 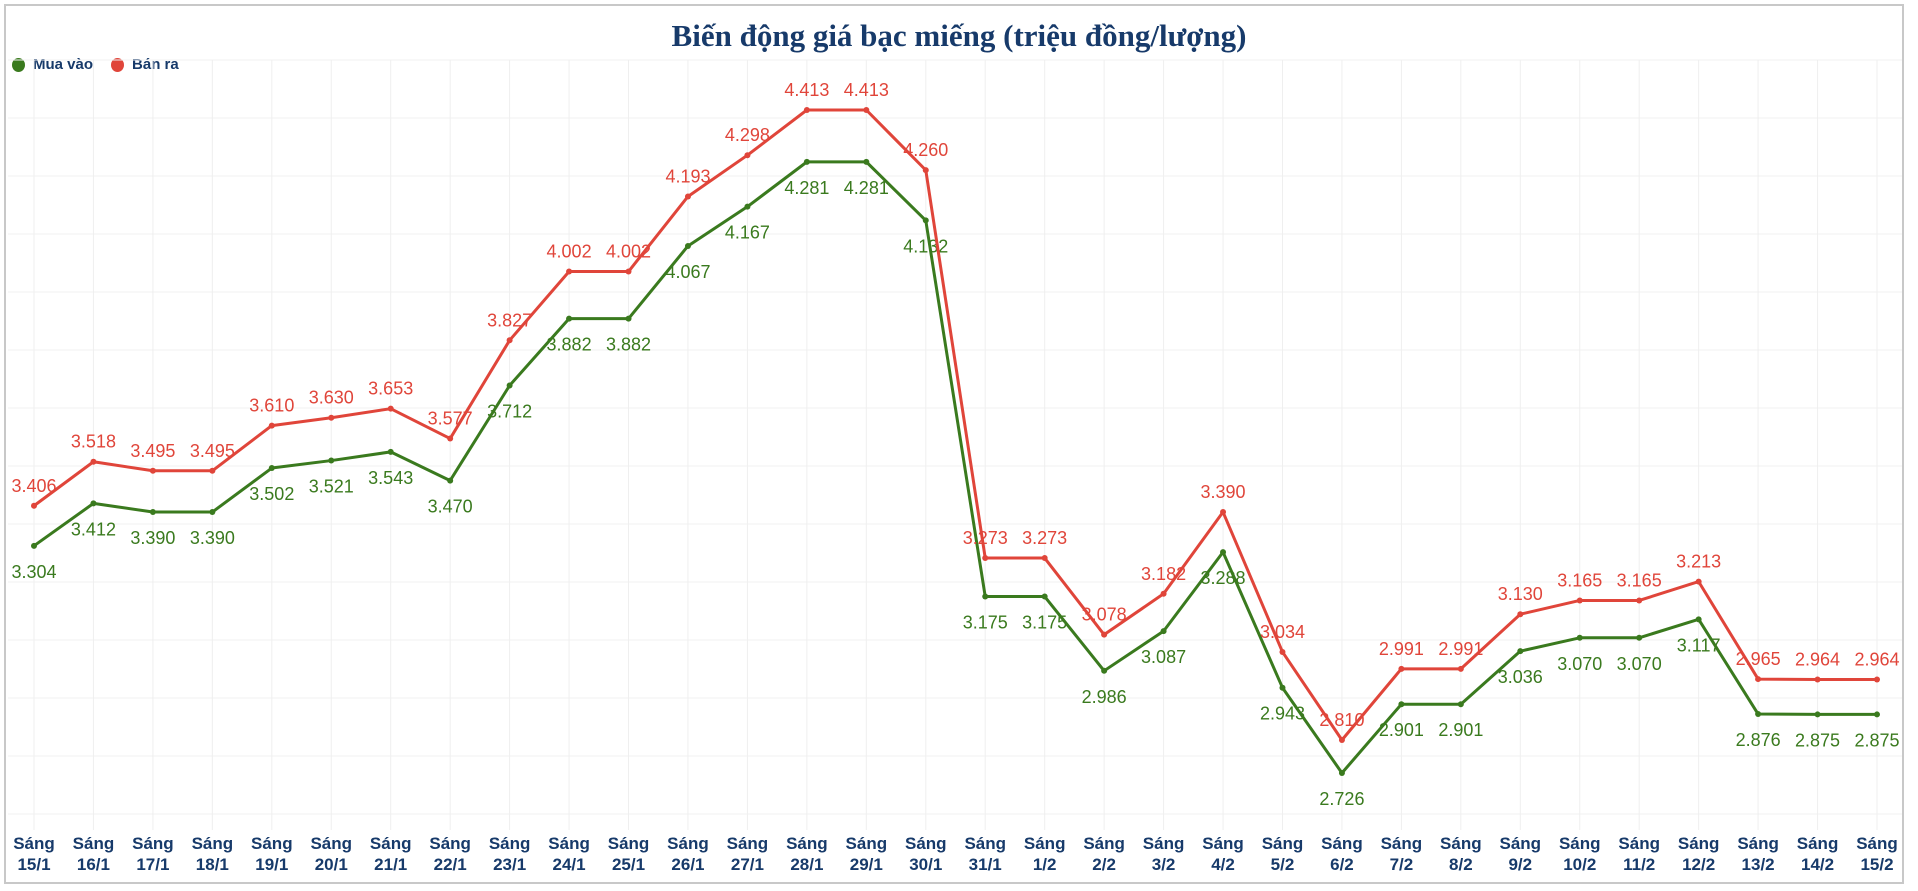 I want to click on data-label: 3.165, so click(x=1579, y=580).